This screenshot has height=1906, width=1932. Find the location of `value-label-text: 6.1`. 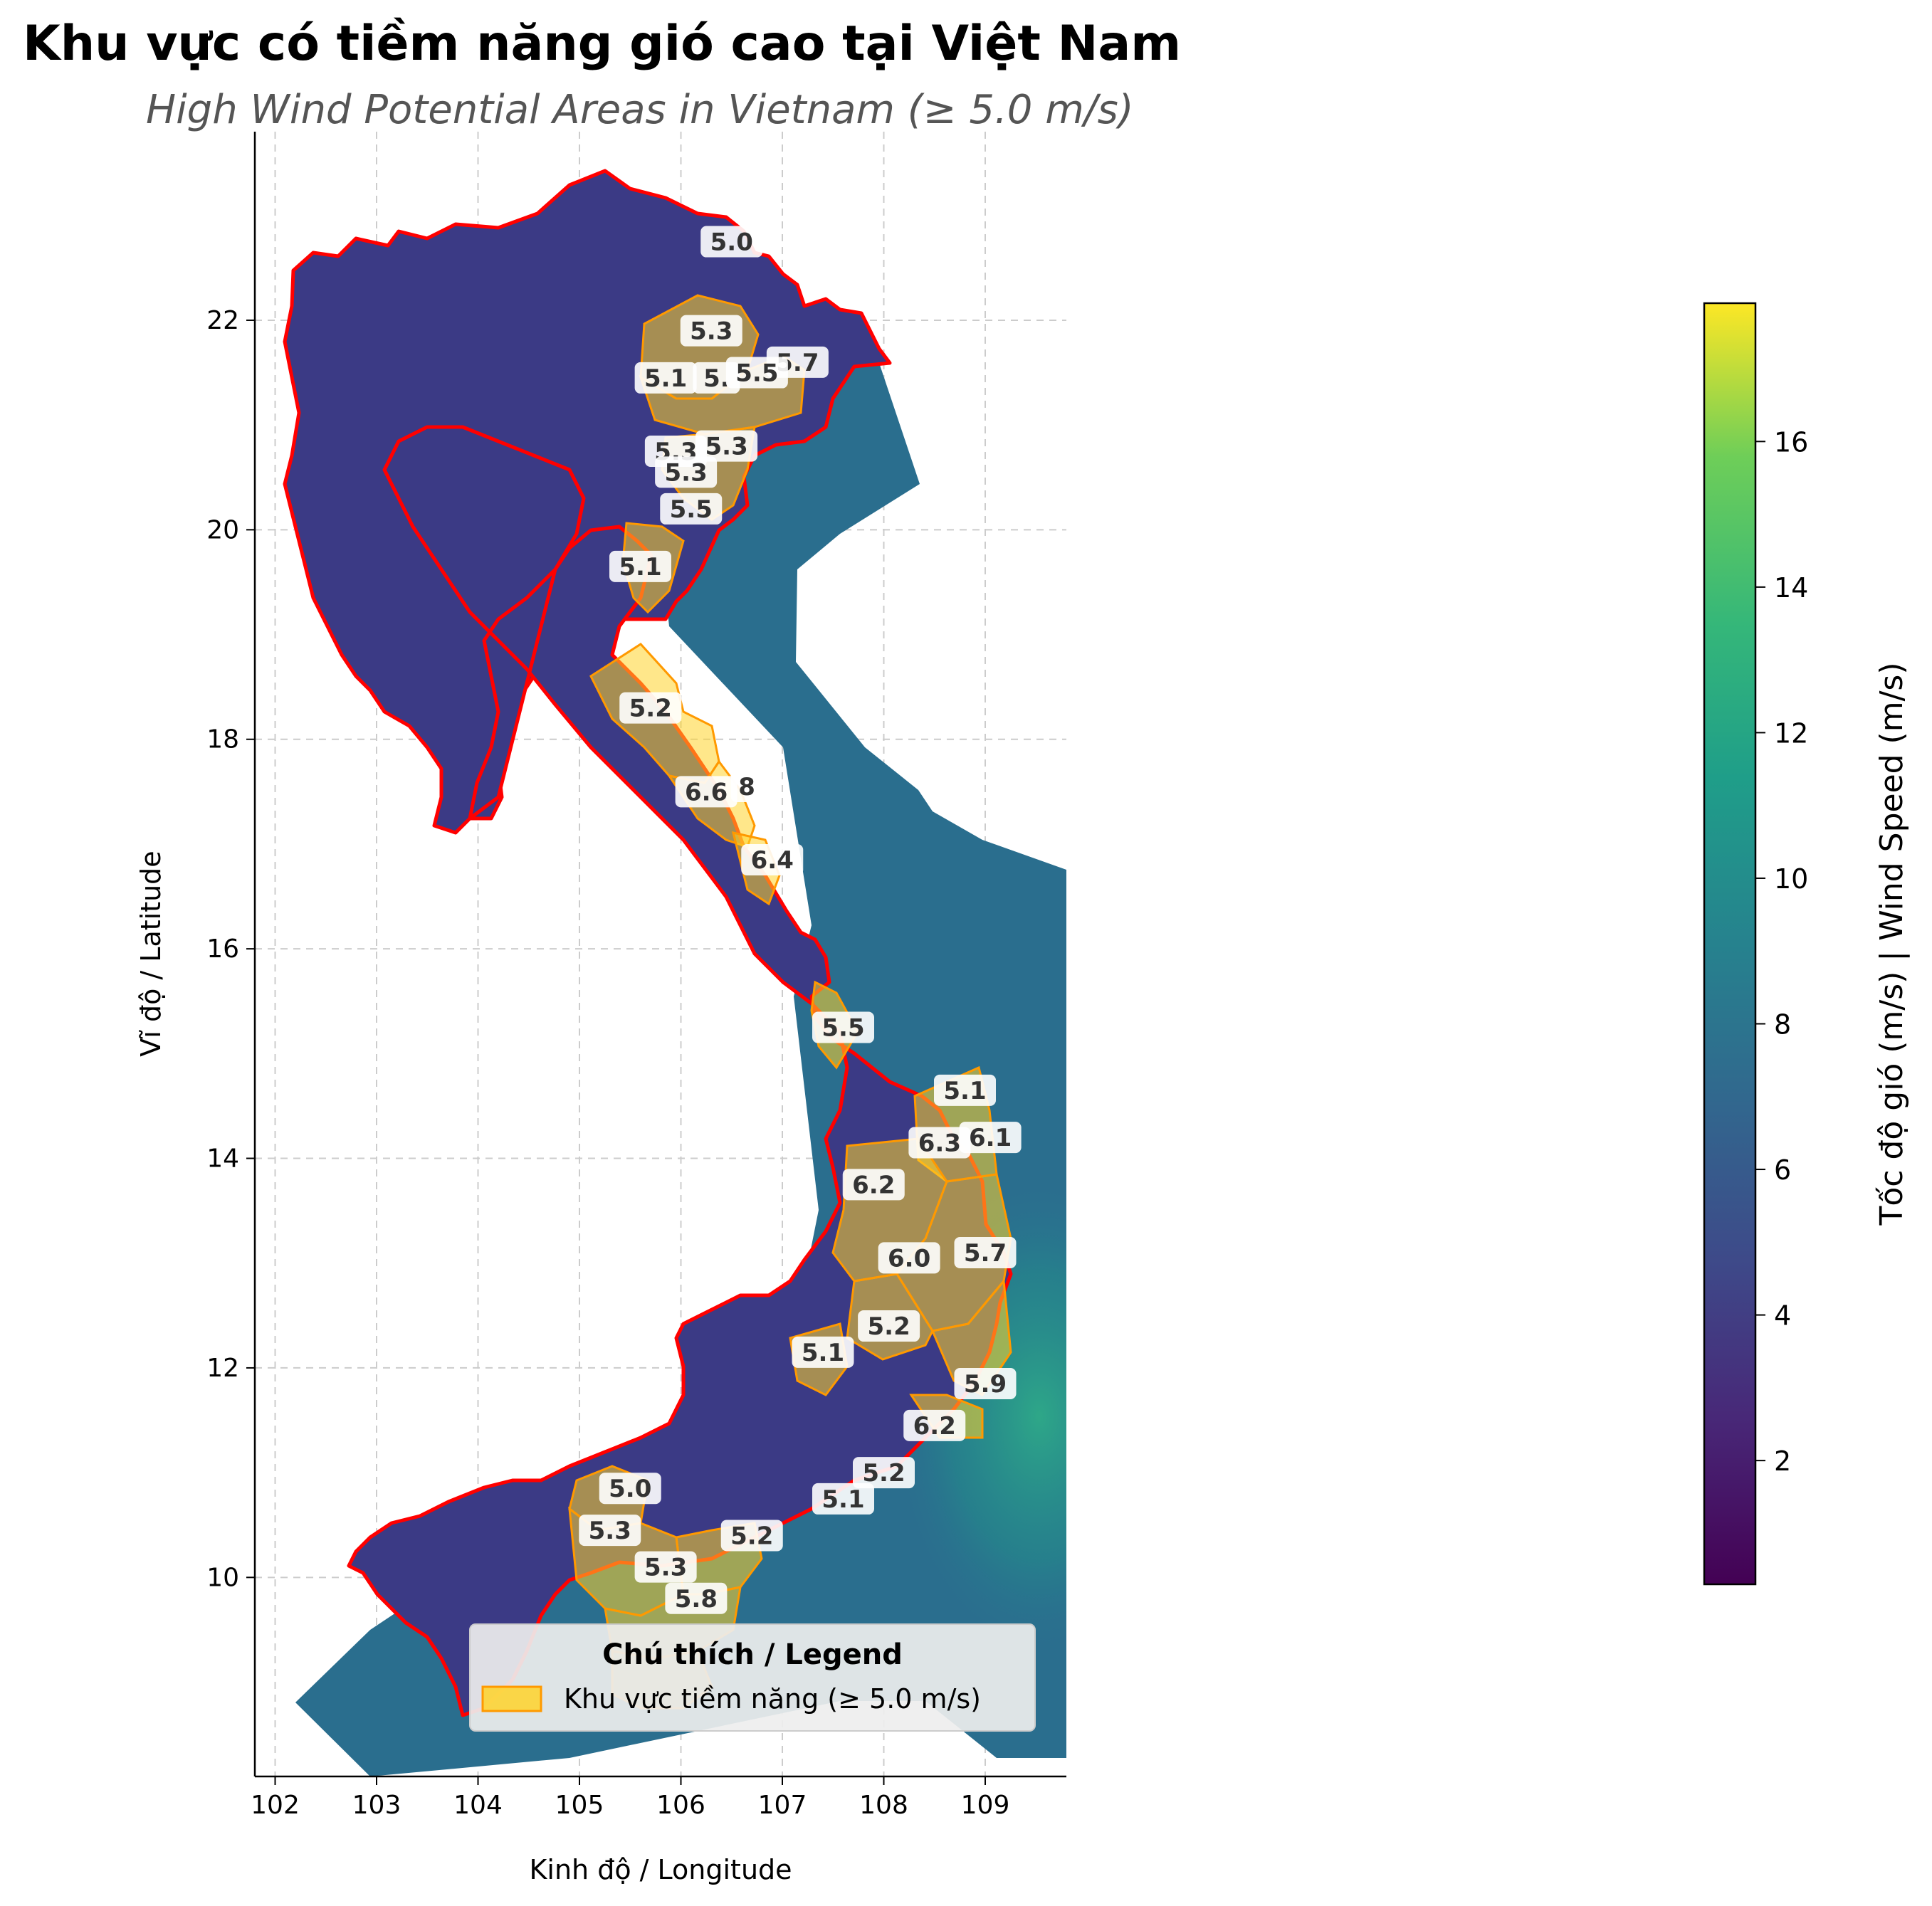

value-label-text: 6.1 is located at coordinates (990, 1138).